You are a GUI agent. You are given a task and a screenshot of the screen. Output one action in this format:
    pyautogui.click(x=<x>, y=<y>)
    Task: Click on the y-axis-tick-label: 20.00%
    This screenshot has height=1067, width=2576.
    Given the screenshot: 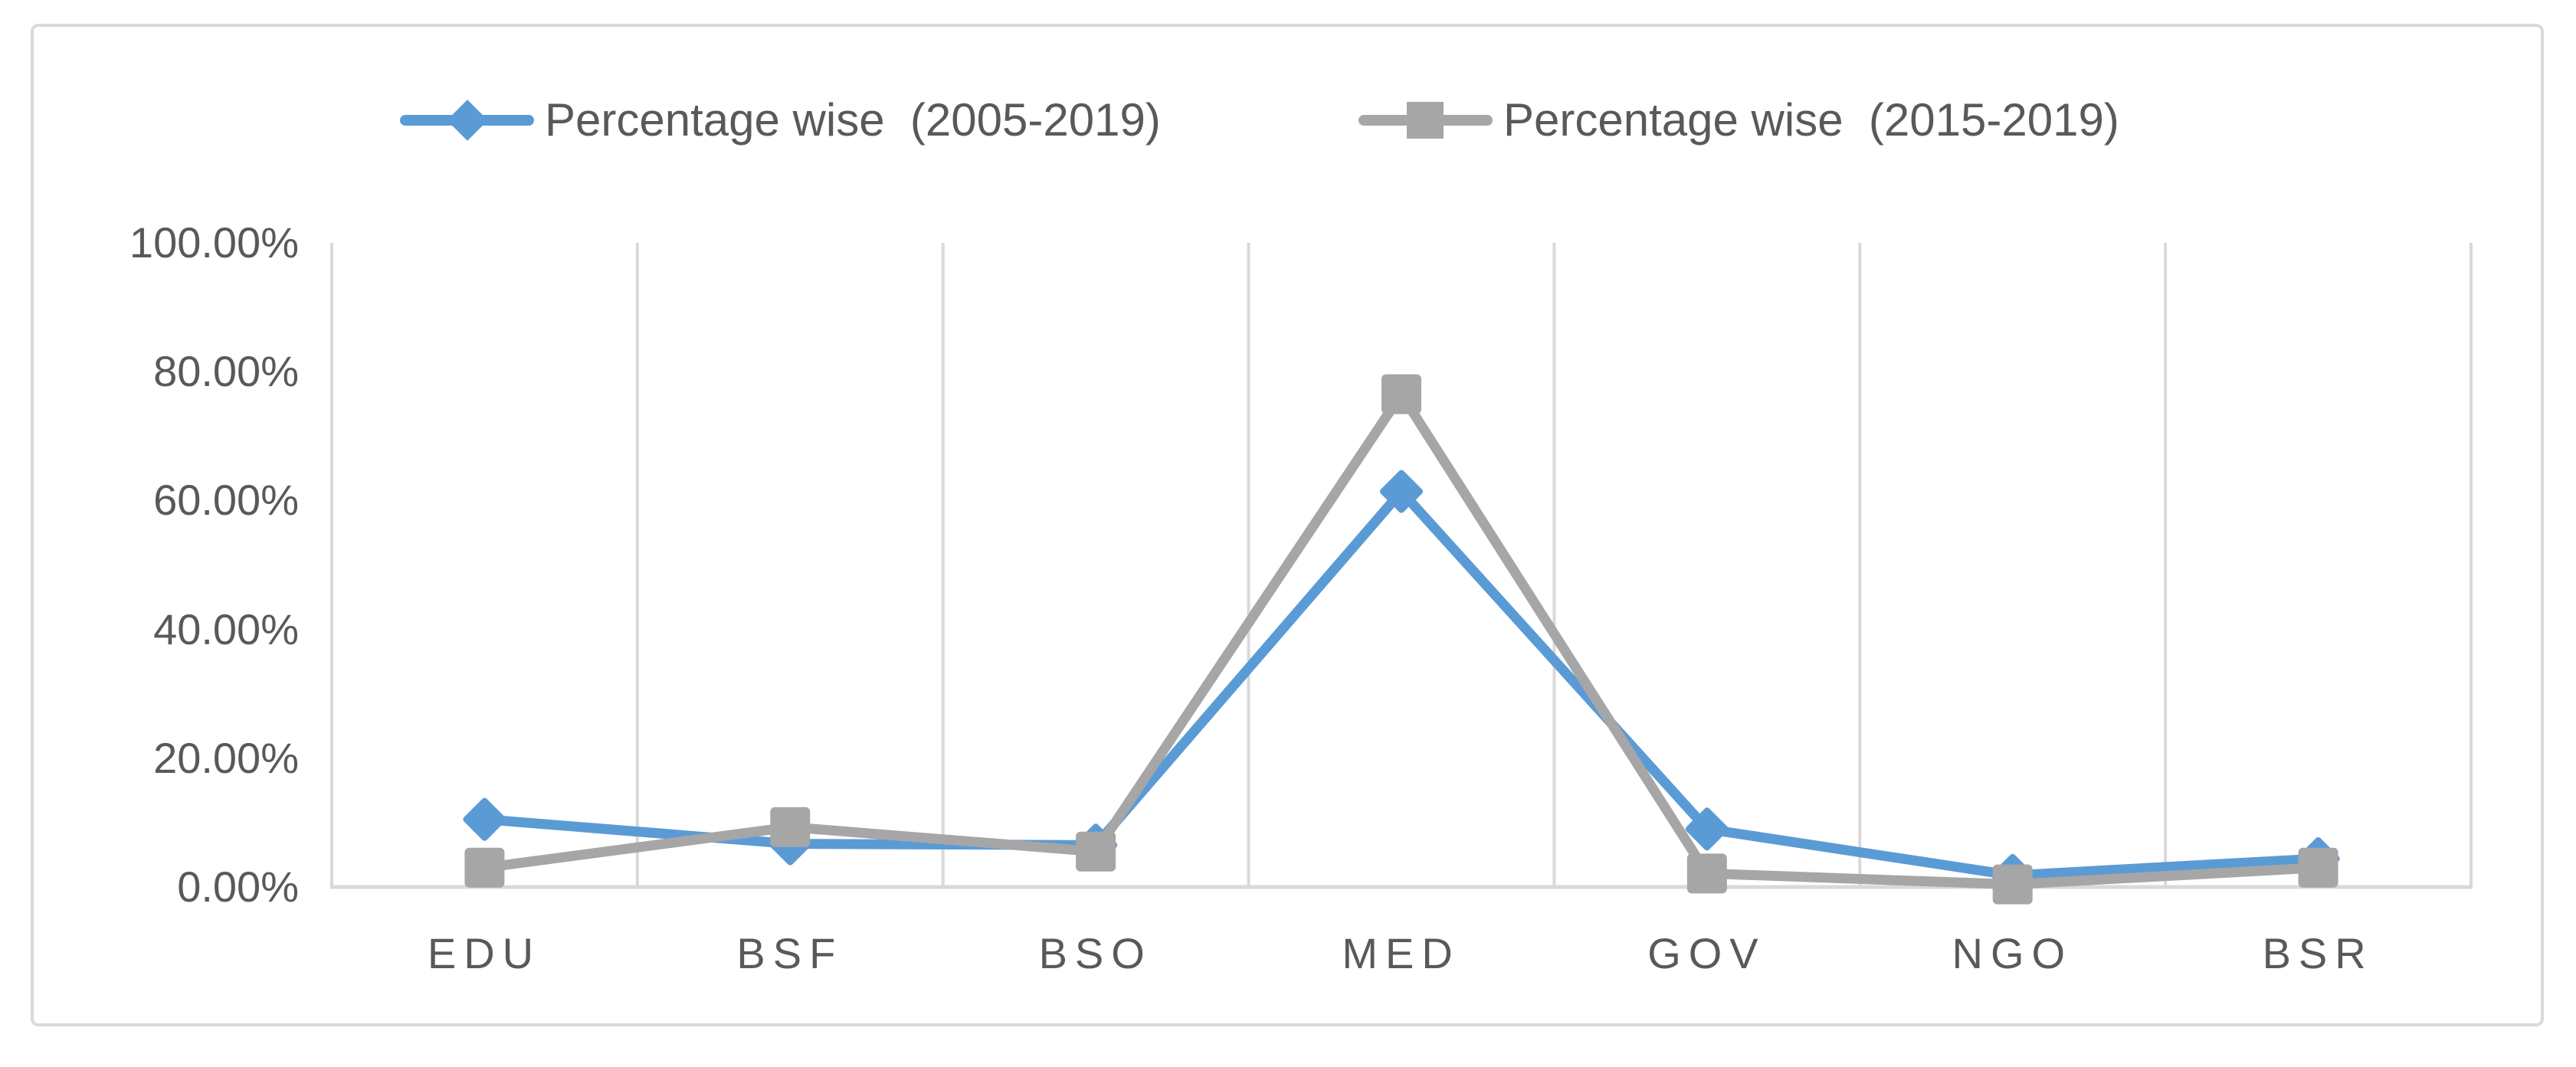 What is the action you would take?
    pyautogui.click(x=226, y=757)
    